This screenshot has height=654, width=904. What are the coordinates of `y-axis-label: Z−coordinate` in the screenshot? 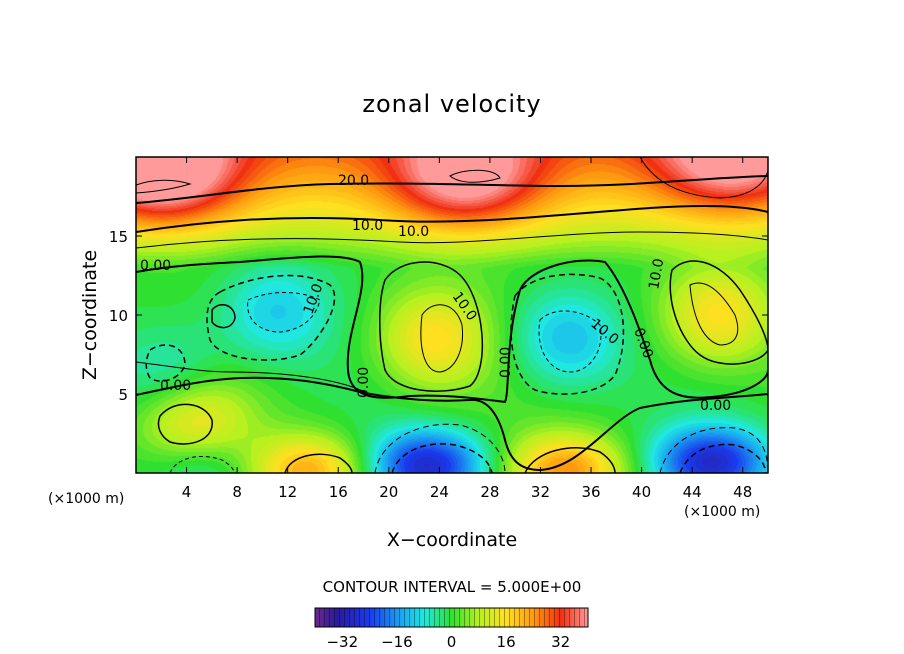 It's located at (90, 315).